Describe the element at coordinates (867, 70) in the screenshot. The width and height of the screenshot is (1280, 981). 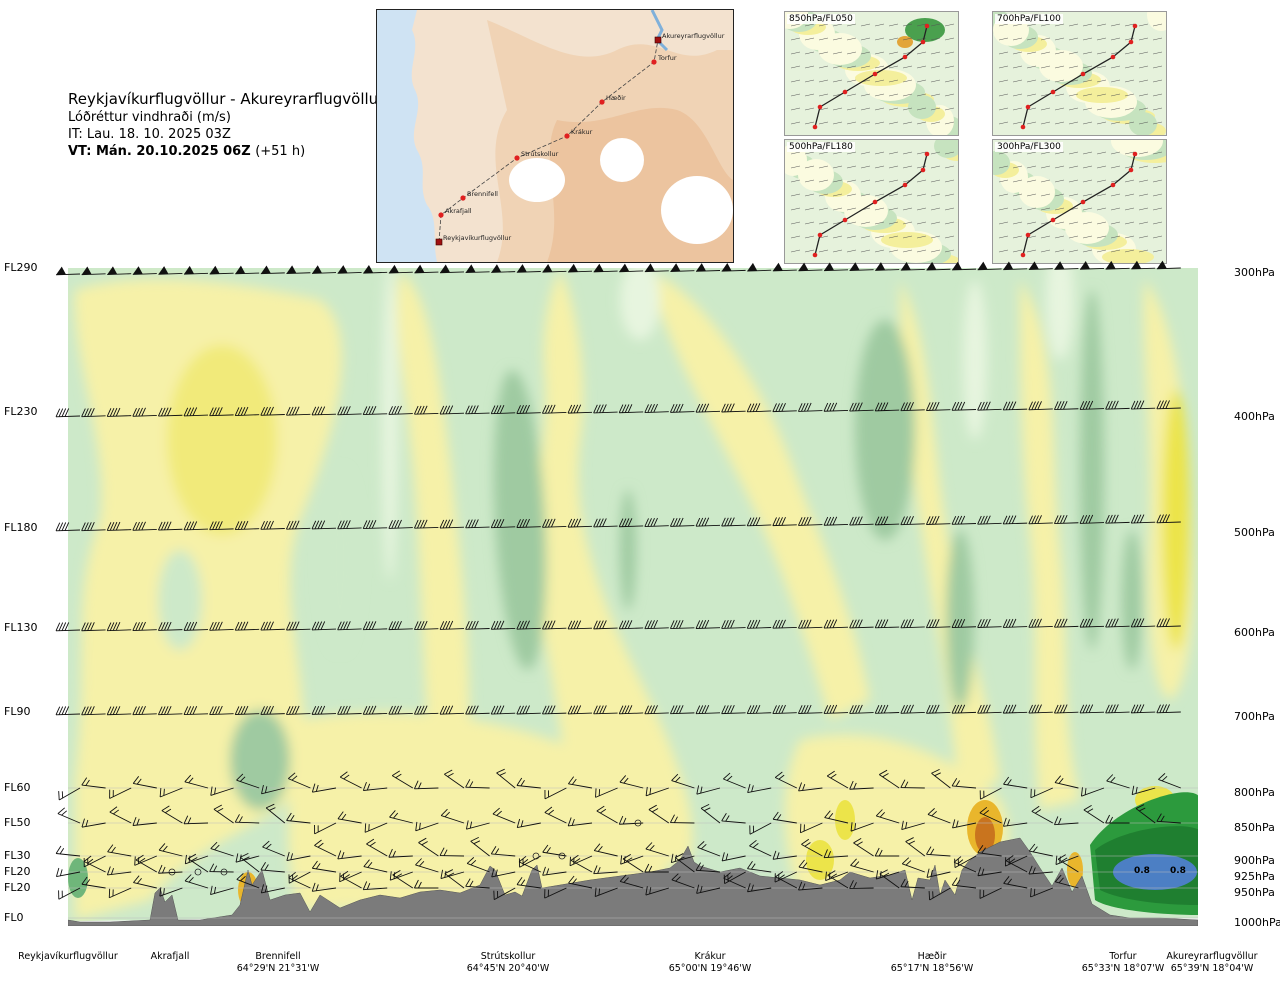
I see `level-thumbnail: 850hPa/FL050` at that location.